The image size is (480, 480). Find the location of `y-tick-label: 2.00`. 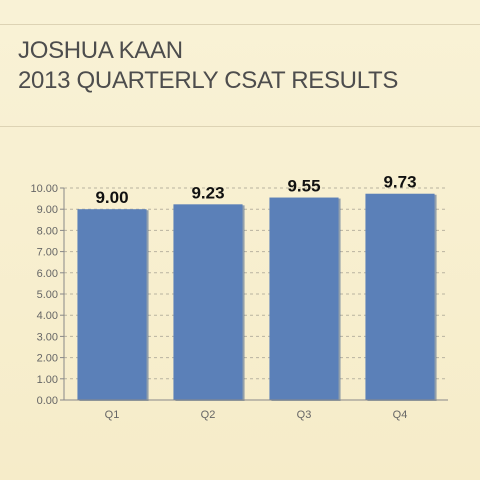

y-tick-label: 2.00 is located at coordinates (47, 359).